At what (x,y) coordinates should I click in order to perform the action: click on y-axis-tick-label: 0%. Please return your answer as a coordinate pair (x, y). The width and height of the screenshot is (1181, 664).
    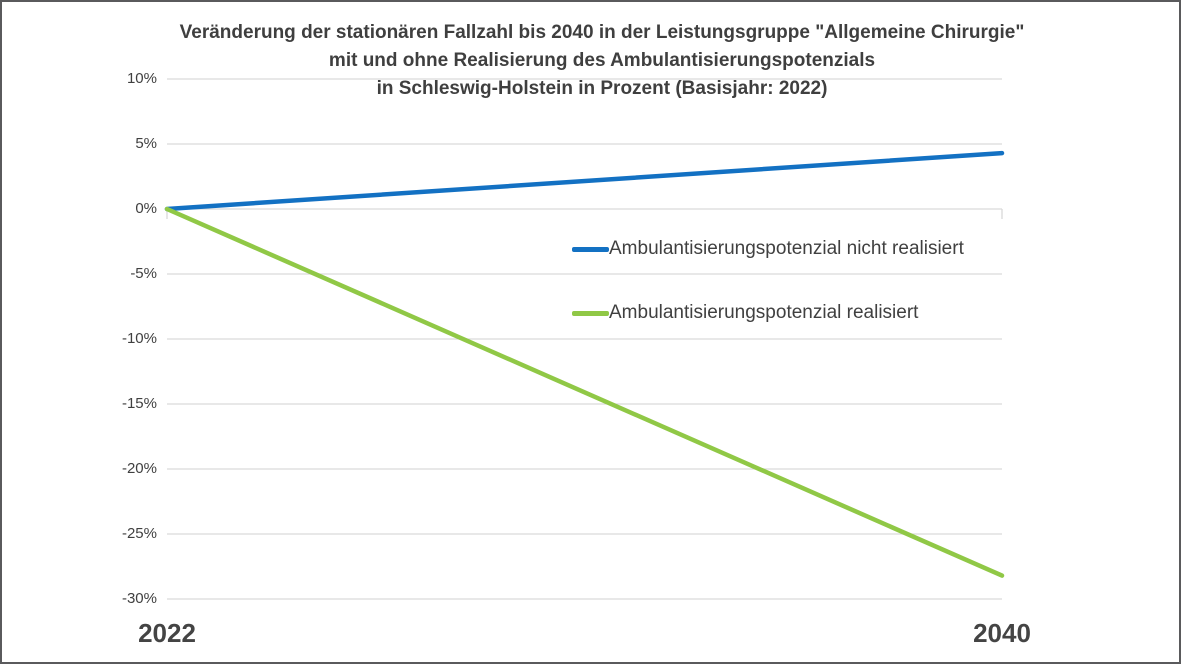
    Looking at the image, I should click on (146, 208).